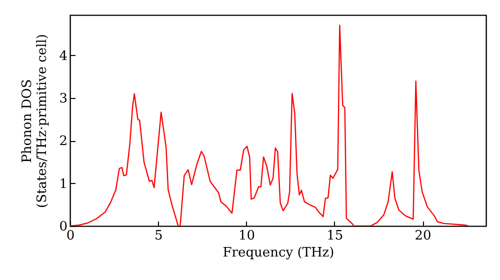  What do you see at coordinates (335, 236) in the screenshot?
I see `x-tick-label: 15` at bounding box center [335, 236].